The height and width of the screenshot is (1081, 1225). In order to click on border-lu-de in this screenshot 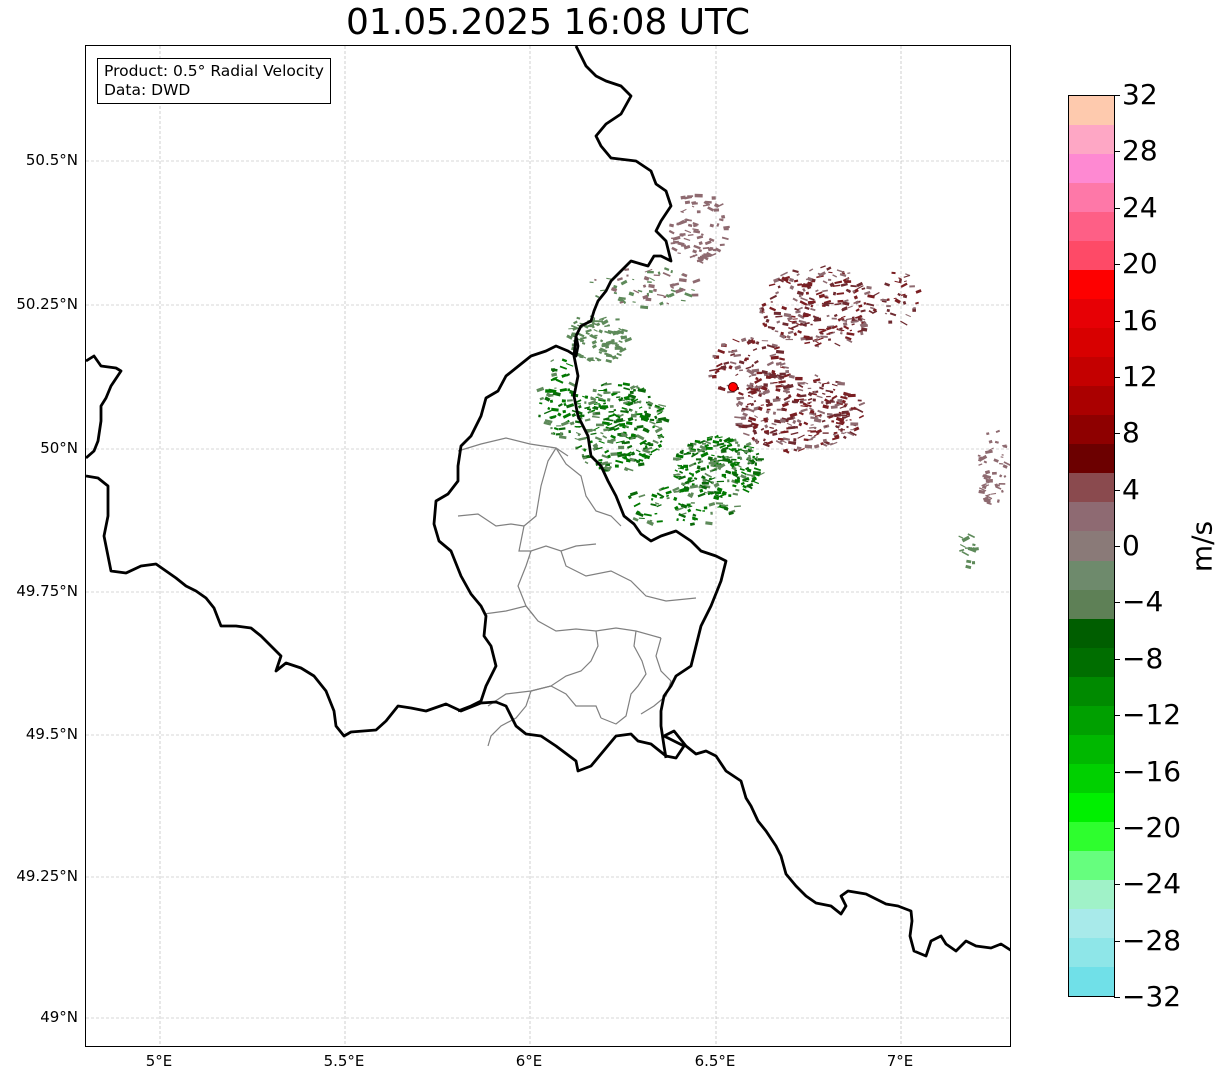, I will do `click(623, 191)`.